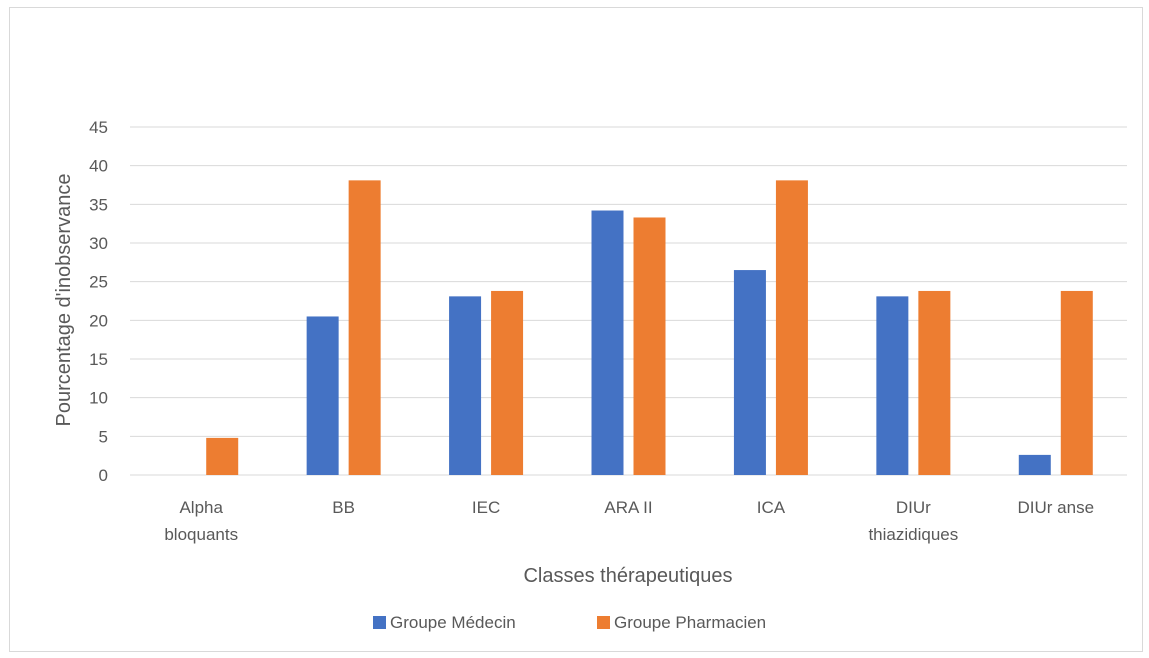 The width and height of the screenshot is (1149, 658). I want to click on y-tick-label: 45, so click(98, 127).